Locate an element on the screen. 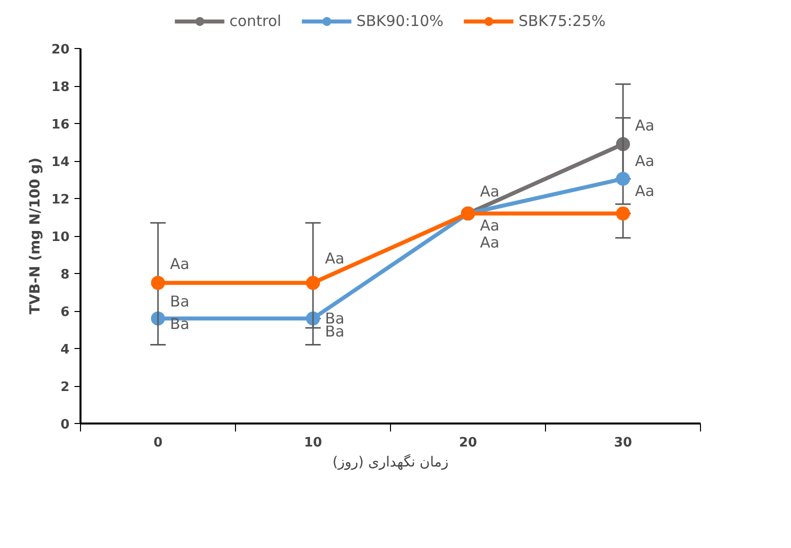  legend-label: control is located at coordinates (255, 21).